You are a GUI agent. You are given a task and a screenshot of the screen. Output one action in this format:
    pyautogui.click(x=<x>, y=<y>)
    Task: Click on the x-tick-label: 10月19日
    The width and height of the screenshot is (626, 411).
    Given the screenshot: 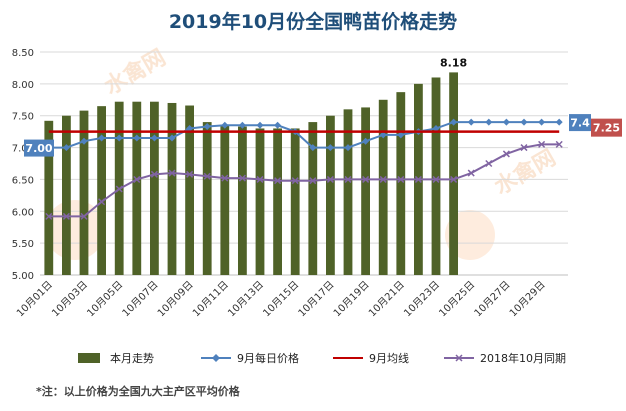 What is the action you would take?
    pyautogui.click(x=351, y=299)
    